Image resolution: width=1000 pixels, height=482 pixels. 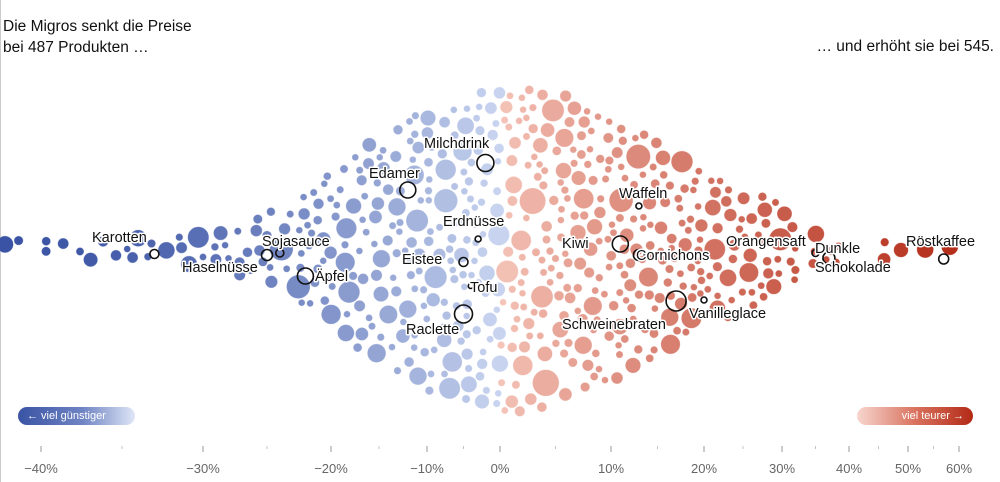 What do you see at coordinates (639, 255) in the screenshot?
I see `highlight-marker-cornichons` at bounding box center [639, 255].